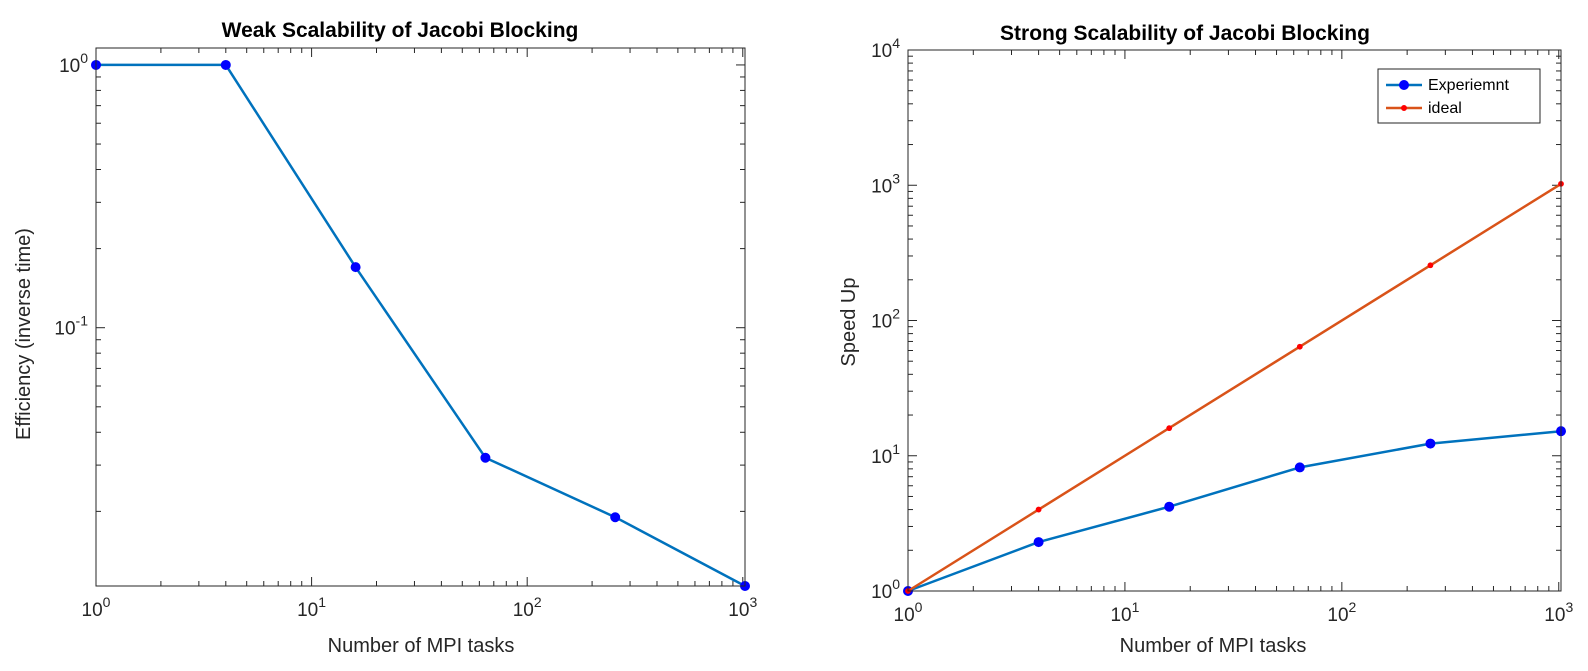 This screenshot has height=671, width=1588. I want to click on legend-box, so click(1459, 96).